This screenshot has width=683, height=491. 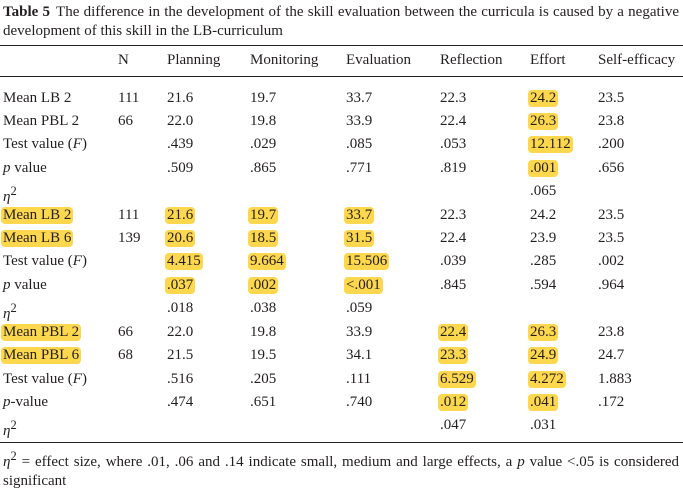 What do you see at coordinates (180, 144) in the screenshot?
I see `cell-planning: .439` at bounding box center [180, 144].